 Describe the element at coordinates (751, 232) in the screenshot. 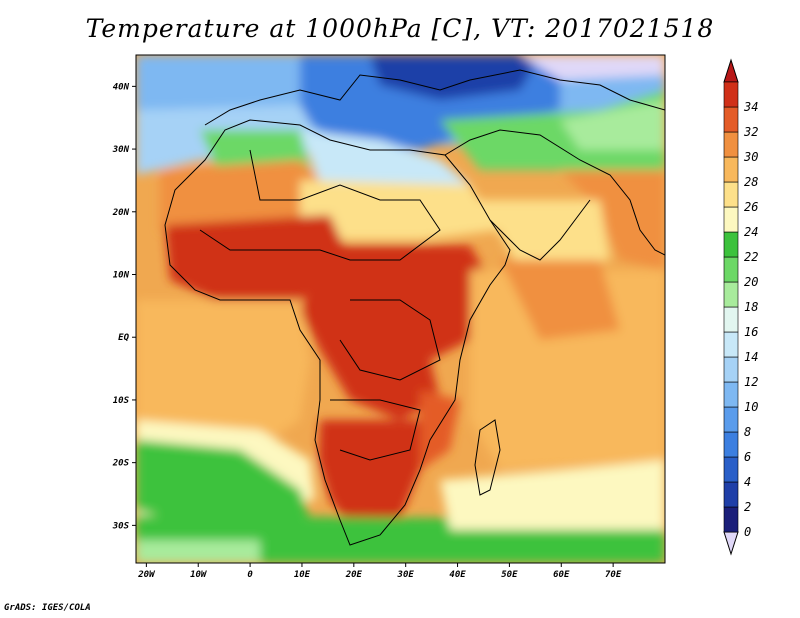

I see `colorbar-label: 24` at that location.